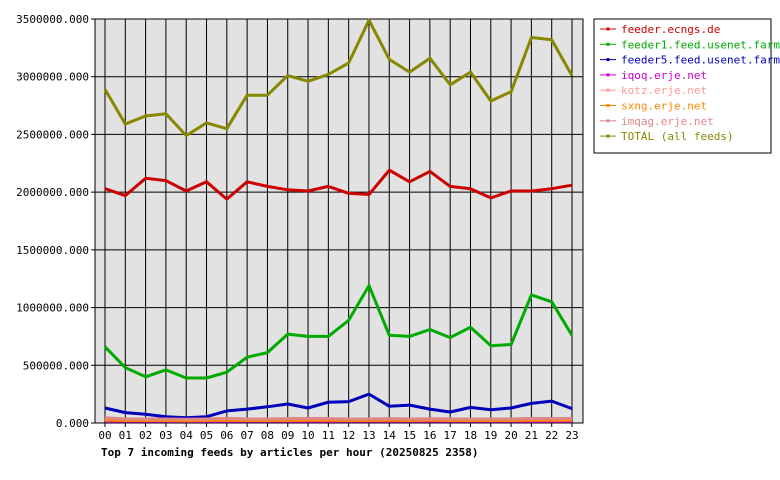  What do you see at coordinates (531, 435) in the screenshot?
I see `x-tick-label: 21` at bounding box center [531, 435].